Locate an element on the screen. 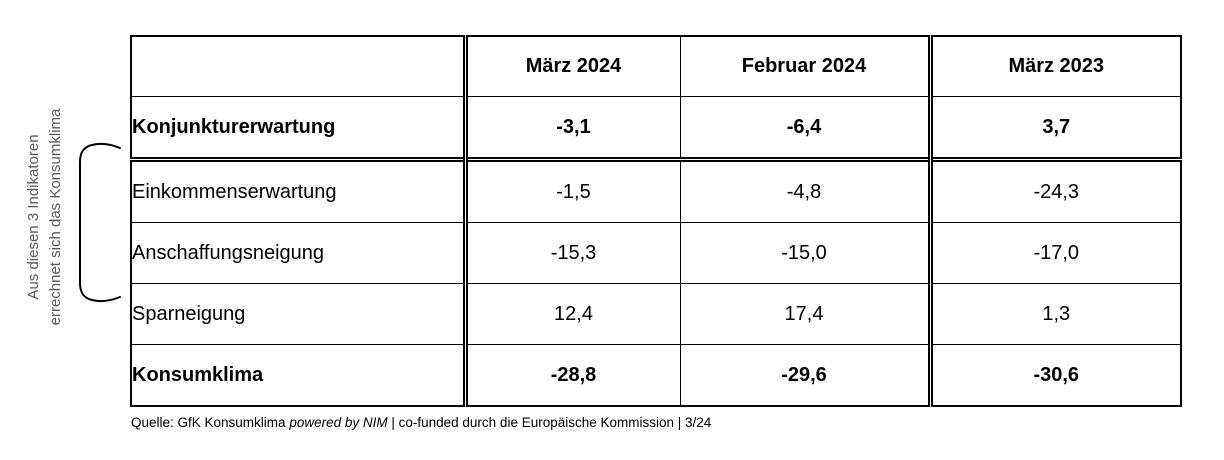 This screenshot has height=460, width=1224. table-row-anschaffungsneigung: Anschaffungsneigung -15,3 -15,0 -17,0 is located at coordinates (656, 253).